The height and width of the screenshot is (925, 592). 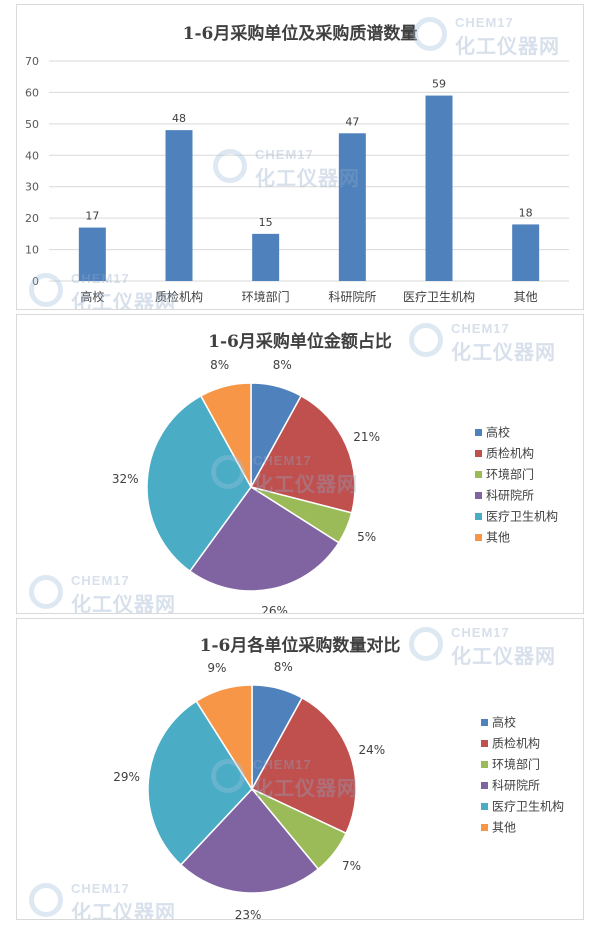 What do you see at coordinates (35, 281) in the screenshot?
I see `y-tick-label: 0` at bounding box center [35, 281].